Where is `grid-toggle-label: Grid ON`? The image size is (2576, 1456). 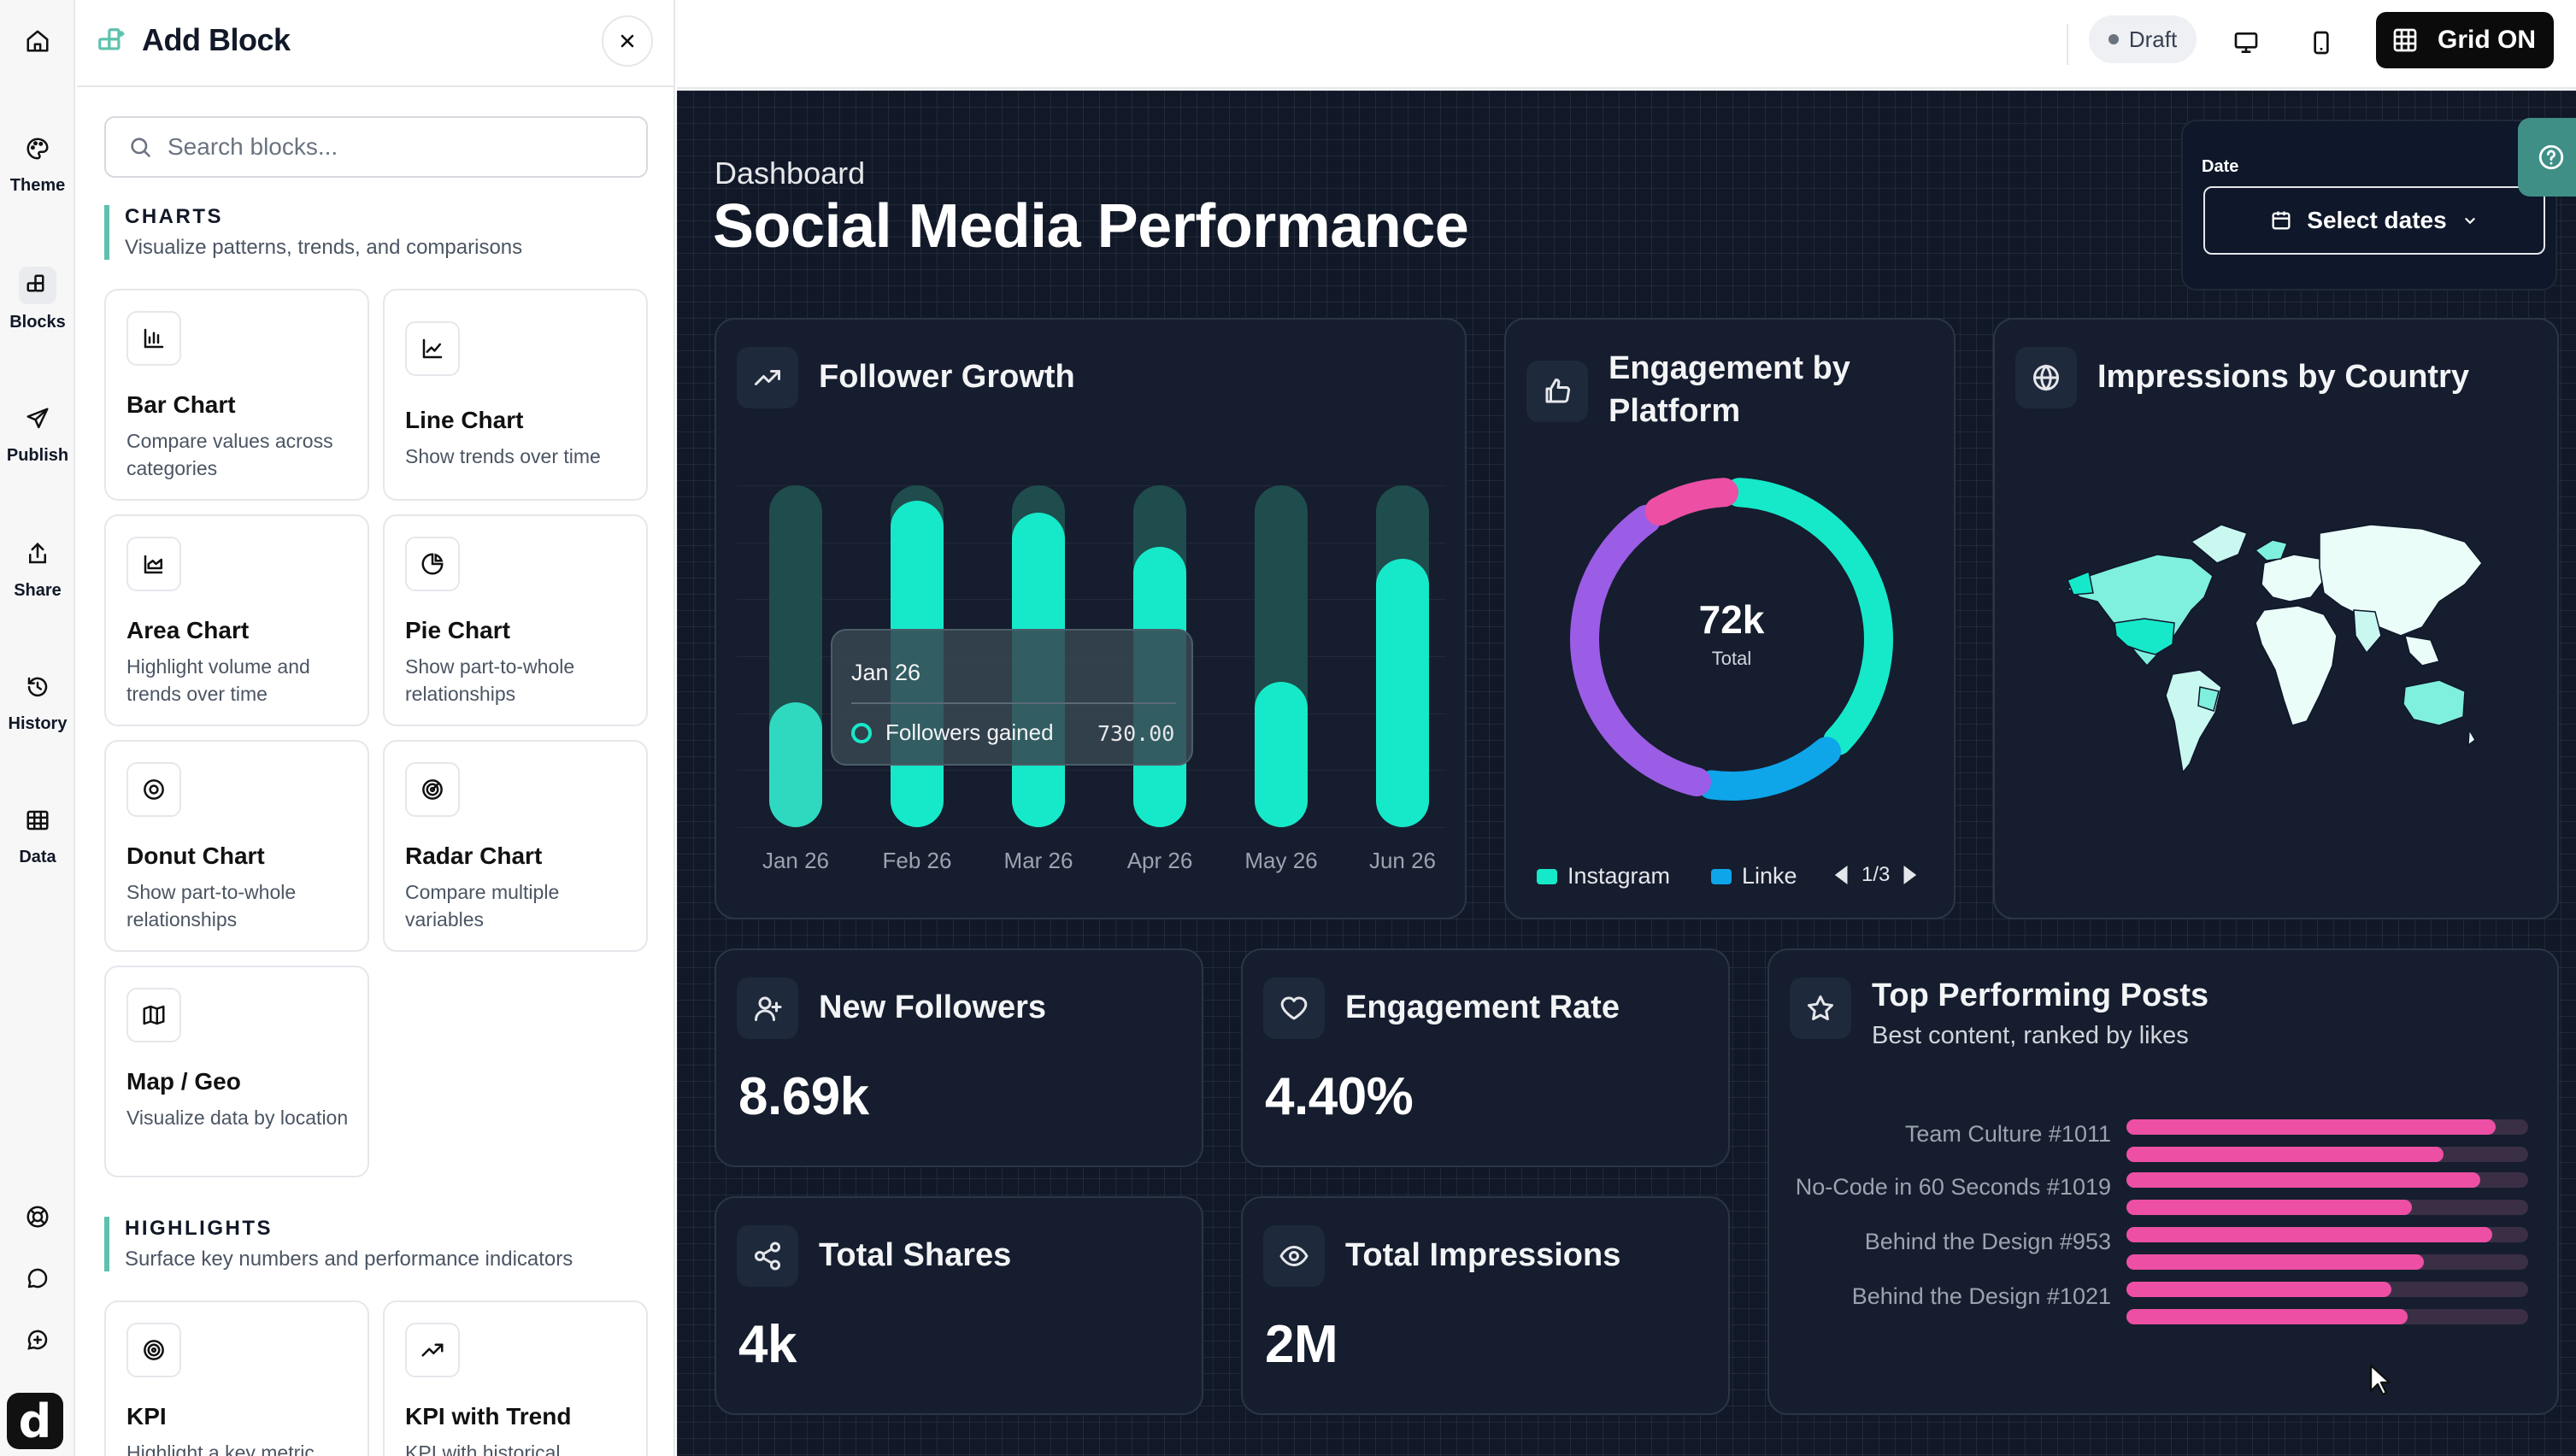
grid-toggle-label: Grid ON is located at coordinates (2487, 40).